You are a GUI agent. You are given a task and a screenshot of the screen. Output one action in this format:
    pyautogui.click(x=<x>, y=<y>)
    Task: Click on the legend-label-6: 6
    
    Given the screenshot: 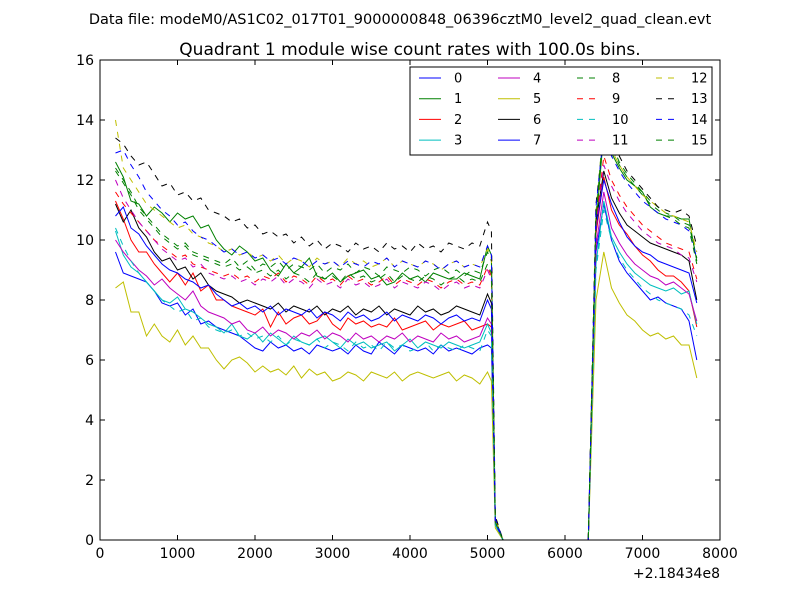 What is the action you would take?
    pyautogui.click(x=537, y=120)
    